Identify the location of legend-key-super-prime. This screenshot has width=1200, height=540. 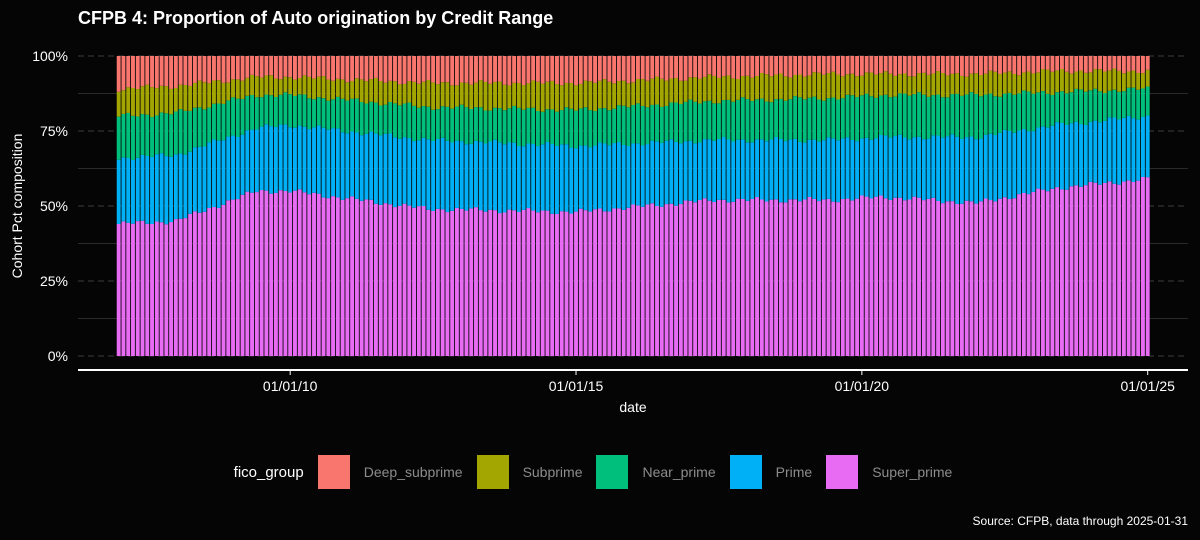
(842, 472).